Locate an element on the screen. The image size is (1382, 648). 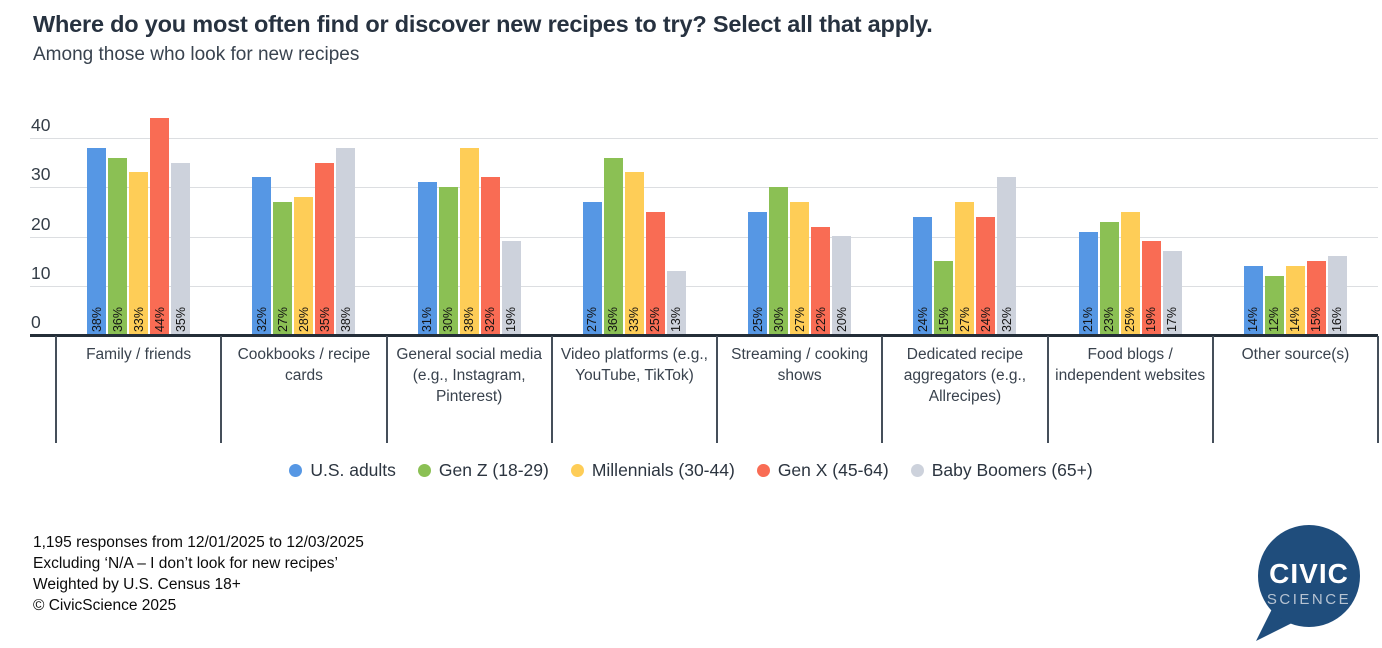
bar-value-label: 32% is located at coordinates (261, 319).